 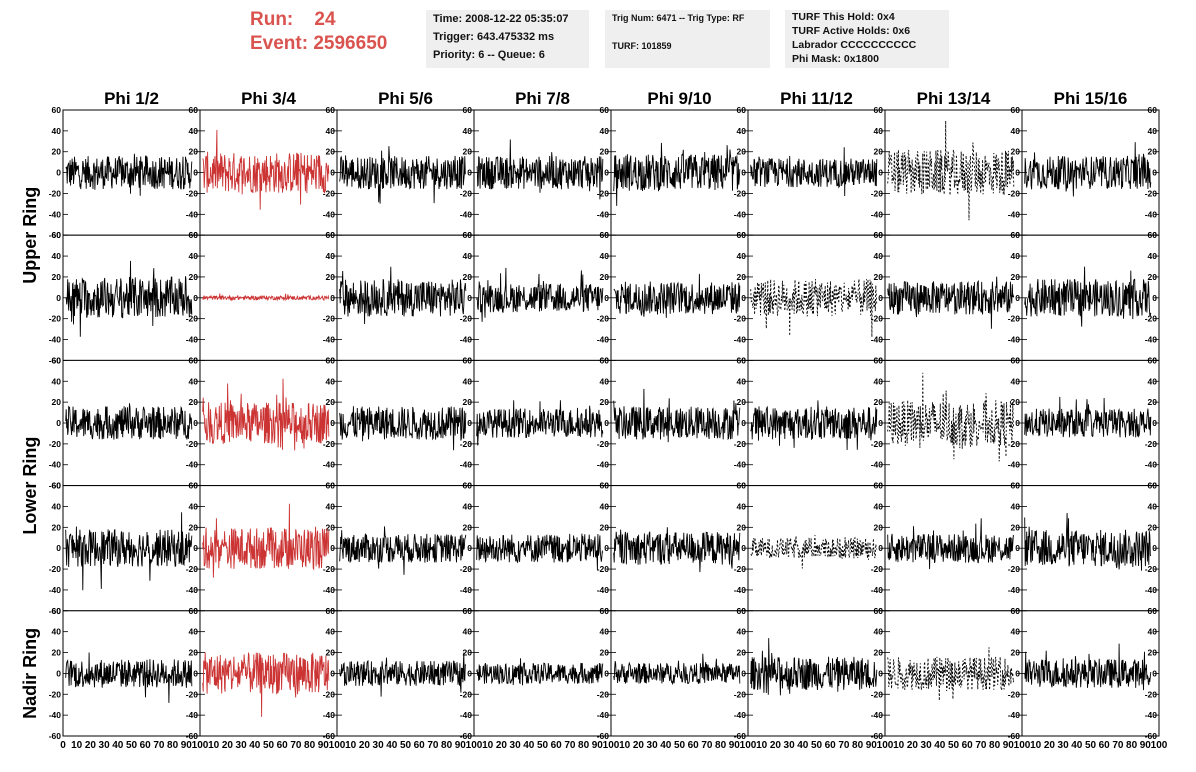 What do you see at coordinates (954, 98) in the screenshot?
I see `column-header-7: Phi 13/14` at bounding box center [954, 98].